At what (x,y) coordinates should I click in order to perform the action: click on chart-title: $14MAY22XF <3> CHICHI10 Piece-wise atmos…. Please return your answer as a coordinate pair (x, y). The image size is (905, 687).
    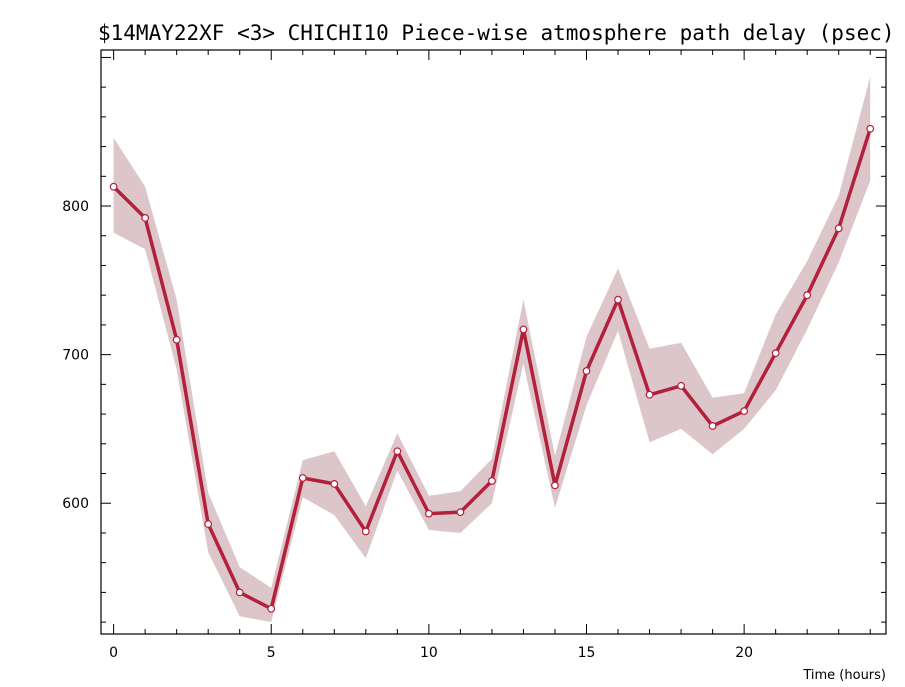
    Looking at the image, I should click on (496, 33).